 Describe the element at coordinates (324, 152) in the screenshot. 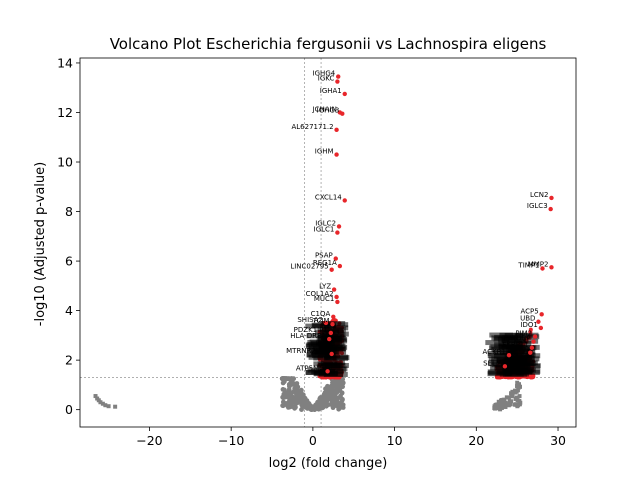

I see `gene-label: IGHM` at that location.